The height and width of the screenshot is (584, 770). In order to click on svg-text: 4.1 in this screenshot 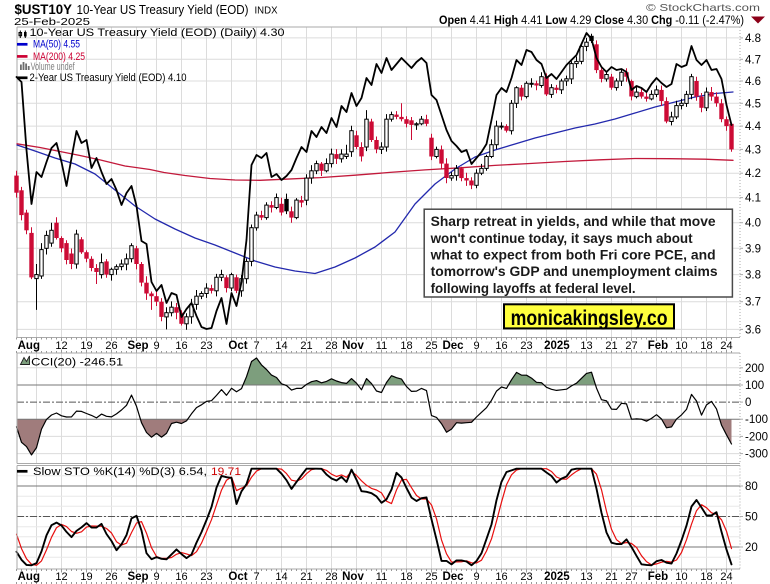, I will do `click(753, 199)`.